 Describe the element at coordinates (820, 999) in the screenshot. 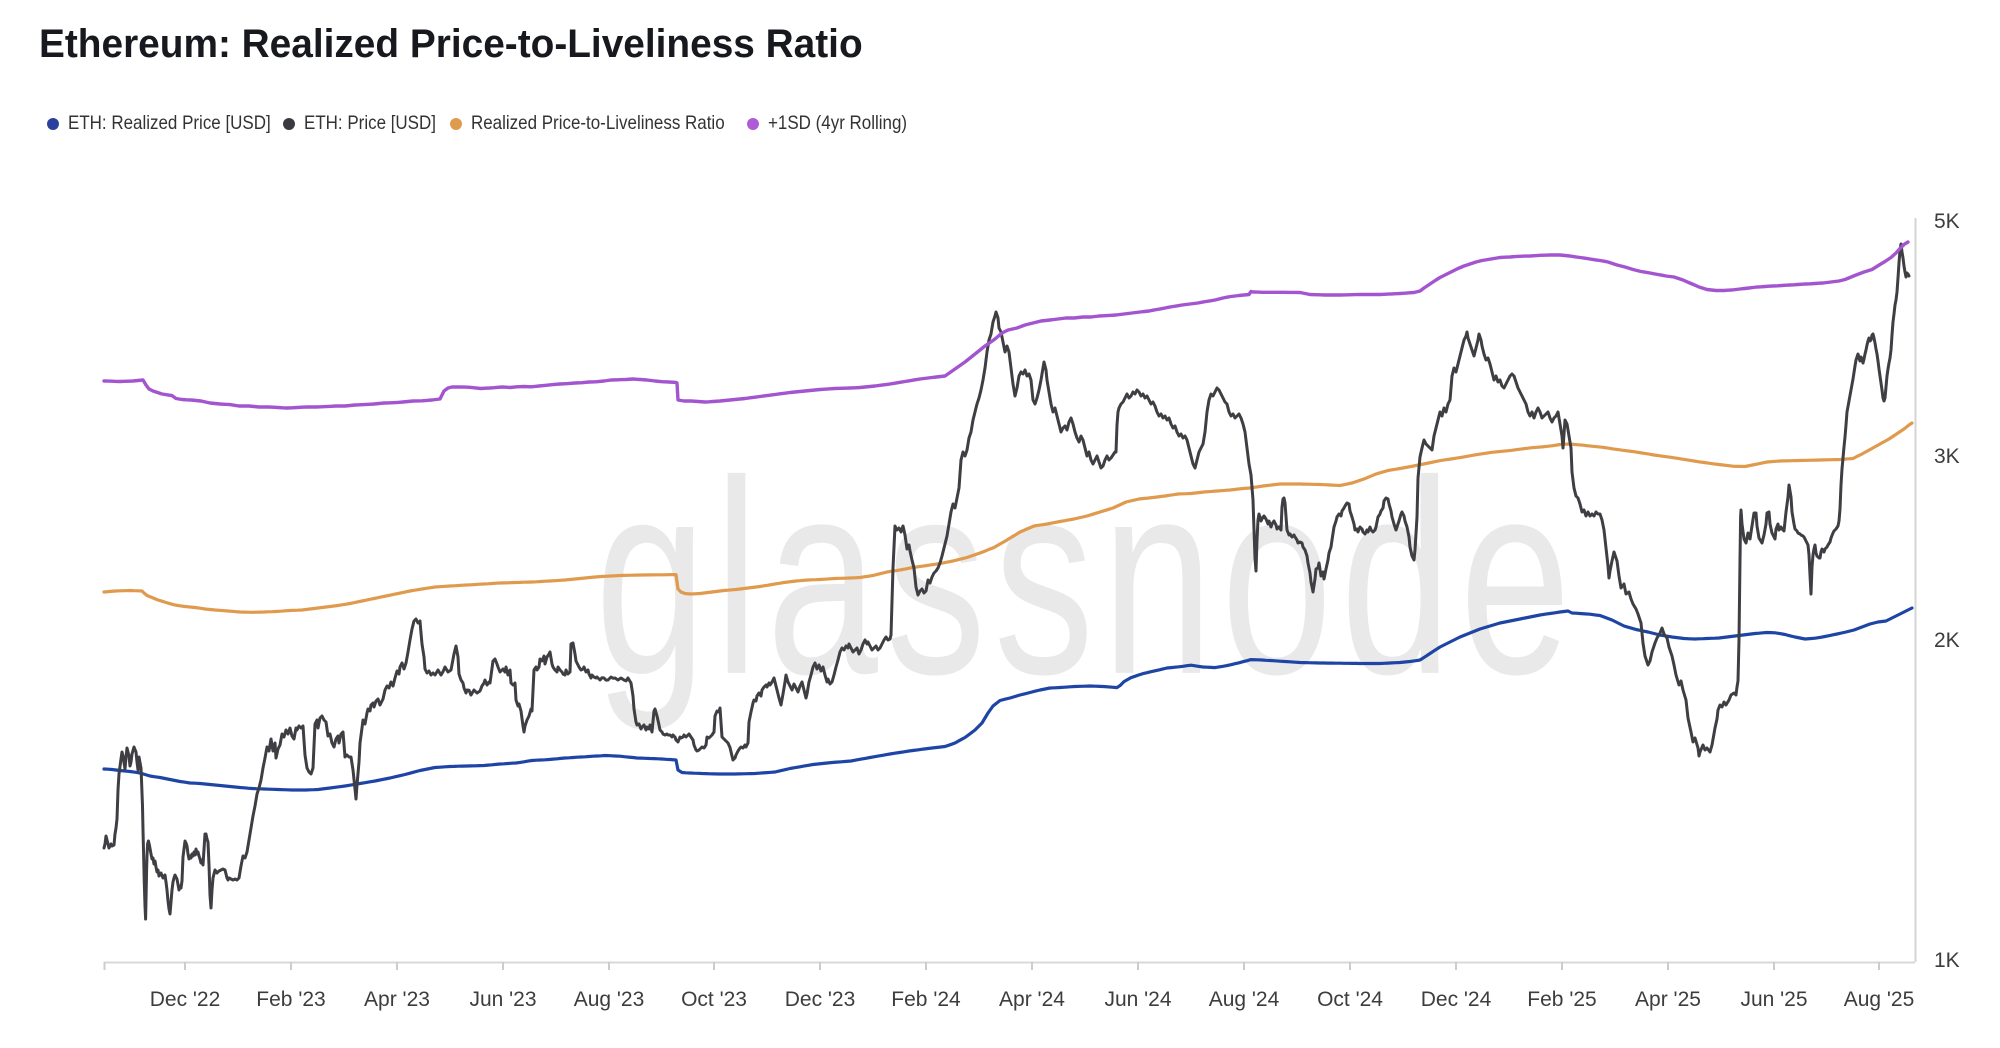

I see `svg-text: Dec '23` at that location.